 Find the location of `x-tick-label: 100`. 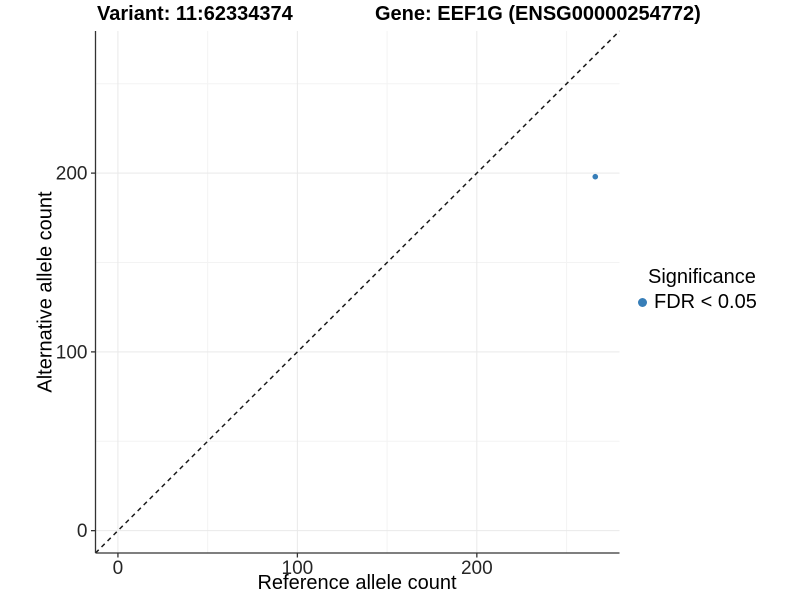

x-tick-label: 100 is located at coordinates (298, 568).